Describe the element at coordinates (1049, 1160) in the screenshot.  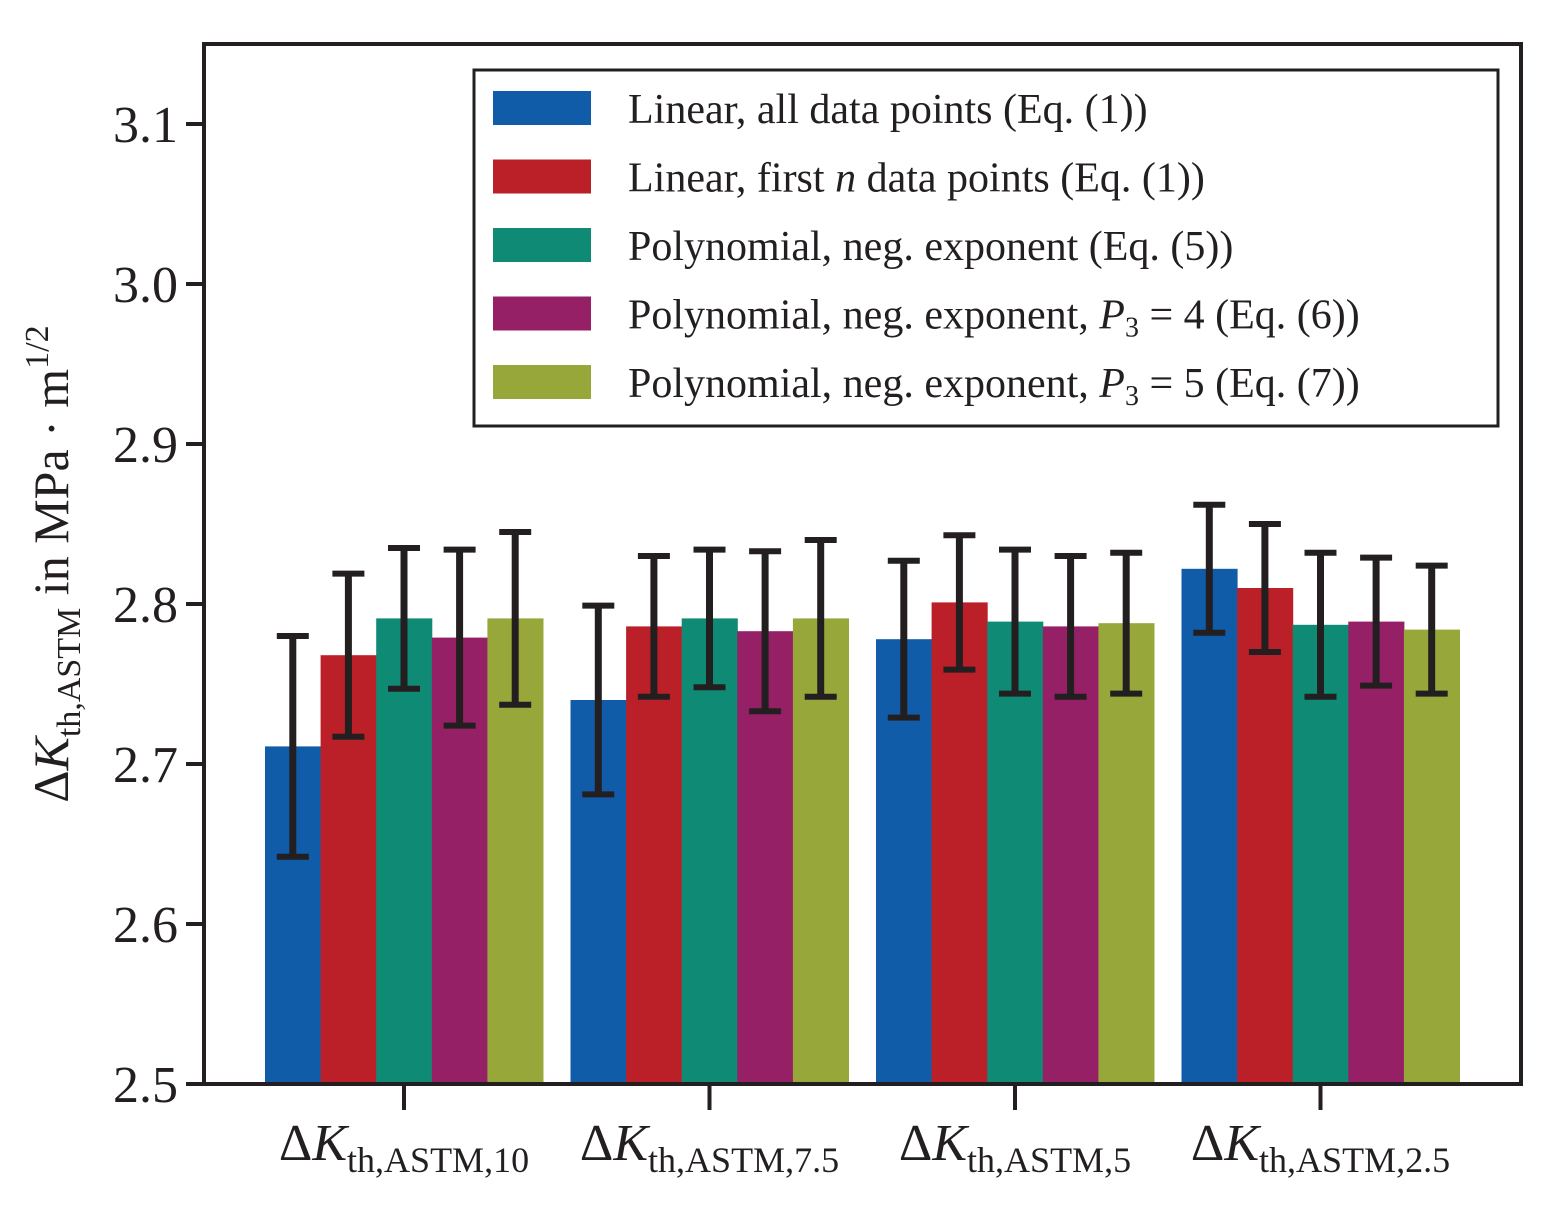
I see `x-label-sub: th,ASTM,5` at that location.